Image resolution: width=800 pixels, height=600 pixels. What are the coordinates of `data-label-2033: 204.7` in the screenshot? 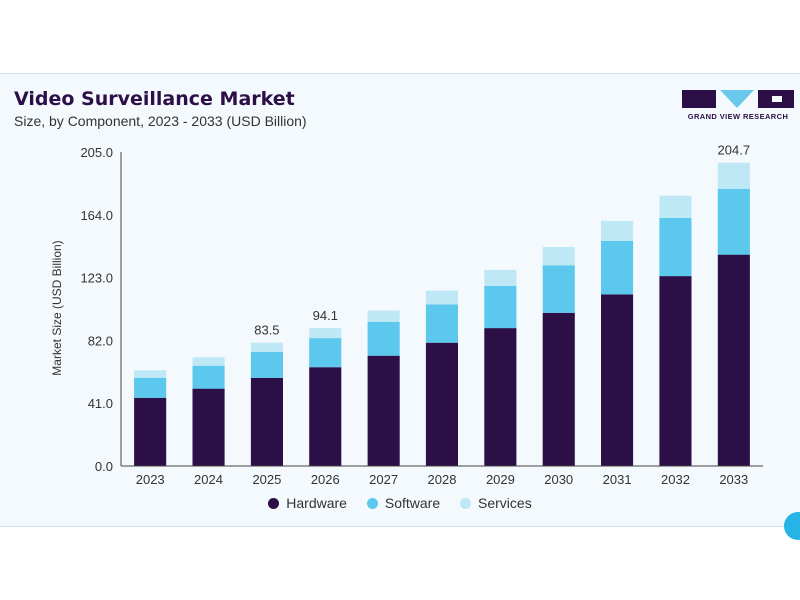 It's located at (734, 150).